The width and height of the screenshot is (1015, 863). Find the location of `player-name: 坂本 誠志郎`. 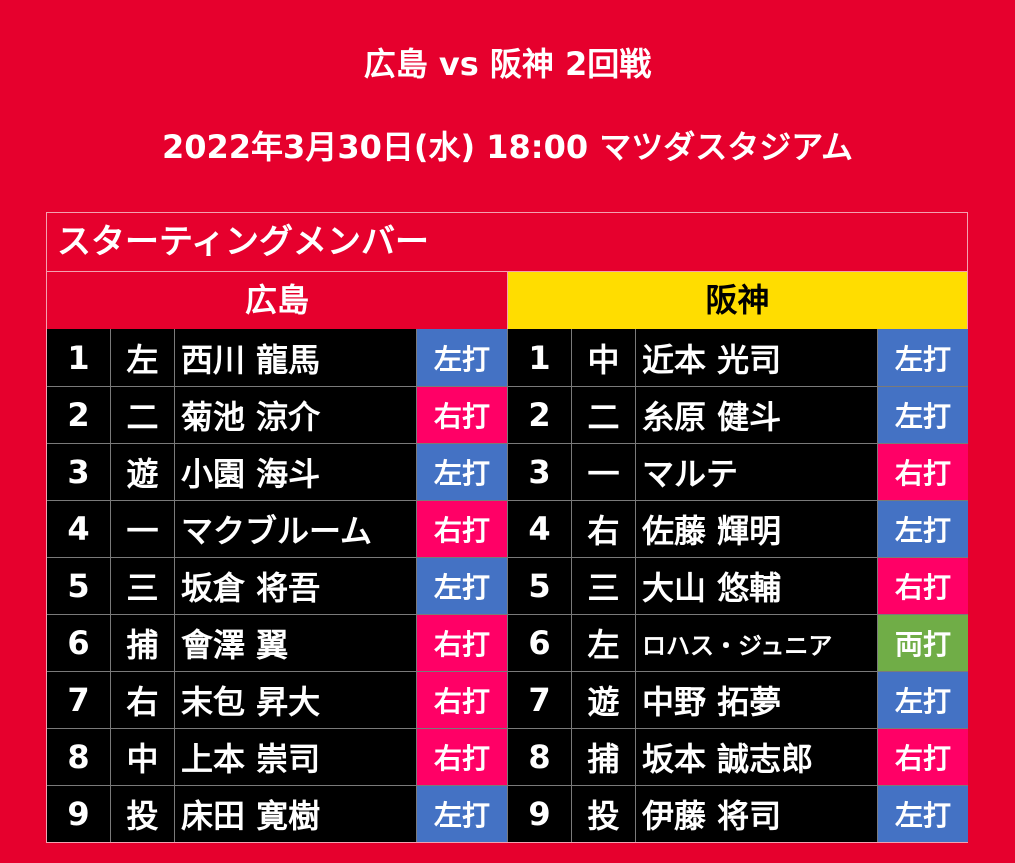

player-name: 坂本 誠志郎 is located at coordinates (757, 757).